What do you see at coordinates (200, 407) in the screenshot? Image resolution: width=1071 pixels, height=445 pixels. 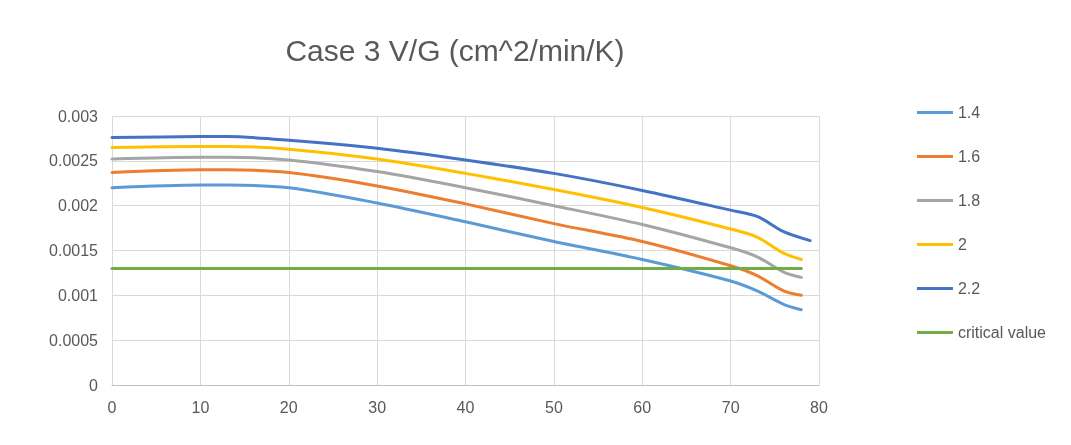 I see `x-tick-label: 10` at bounding box center [200, 407].